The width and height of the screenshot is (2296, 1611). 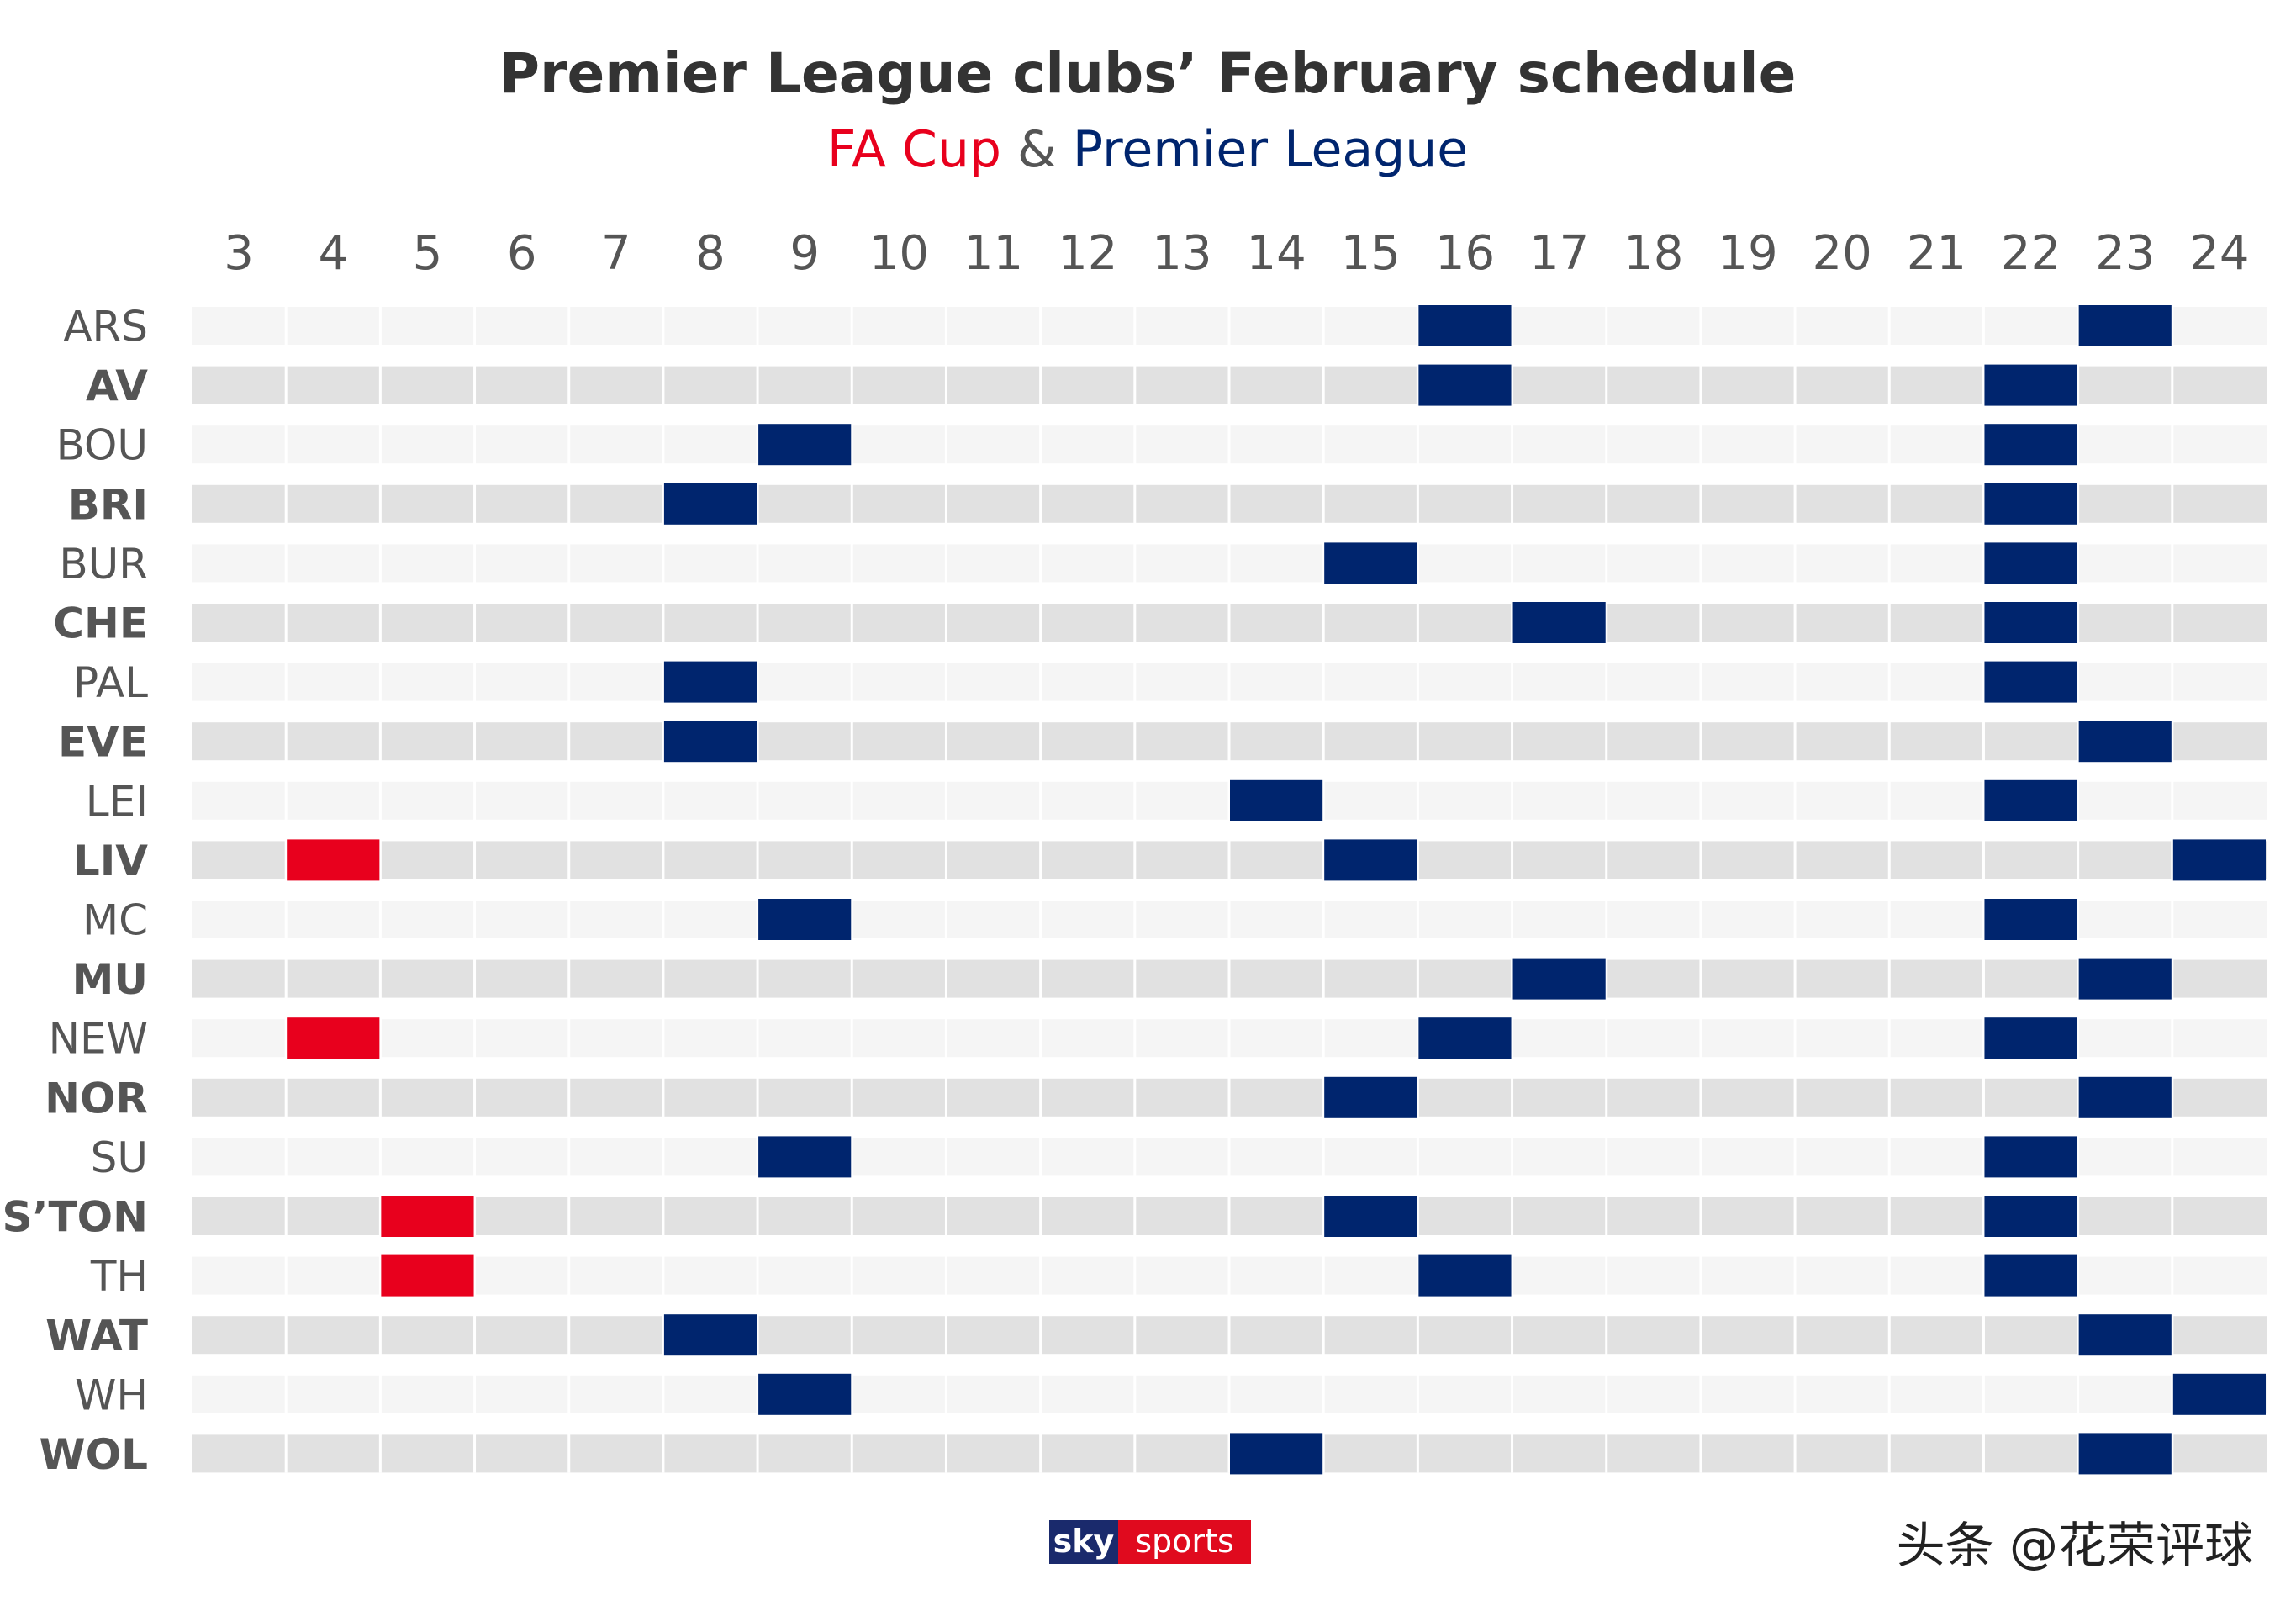 I want to click on club-label: CHE, so click(x=101, y=624).